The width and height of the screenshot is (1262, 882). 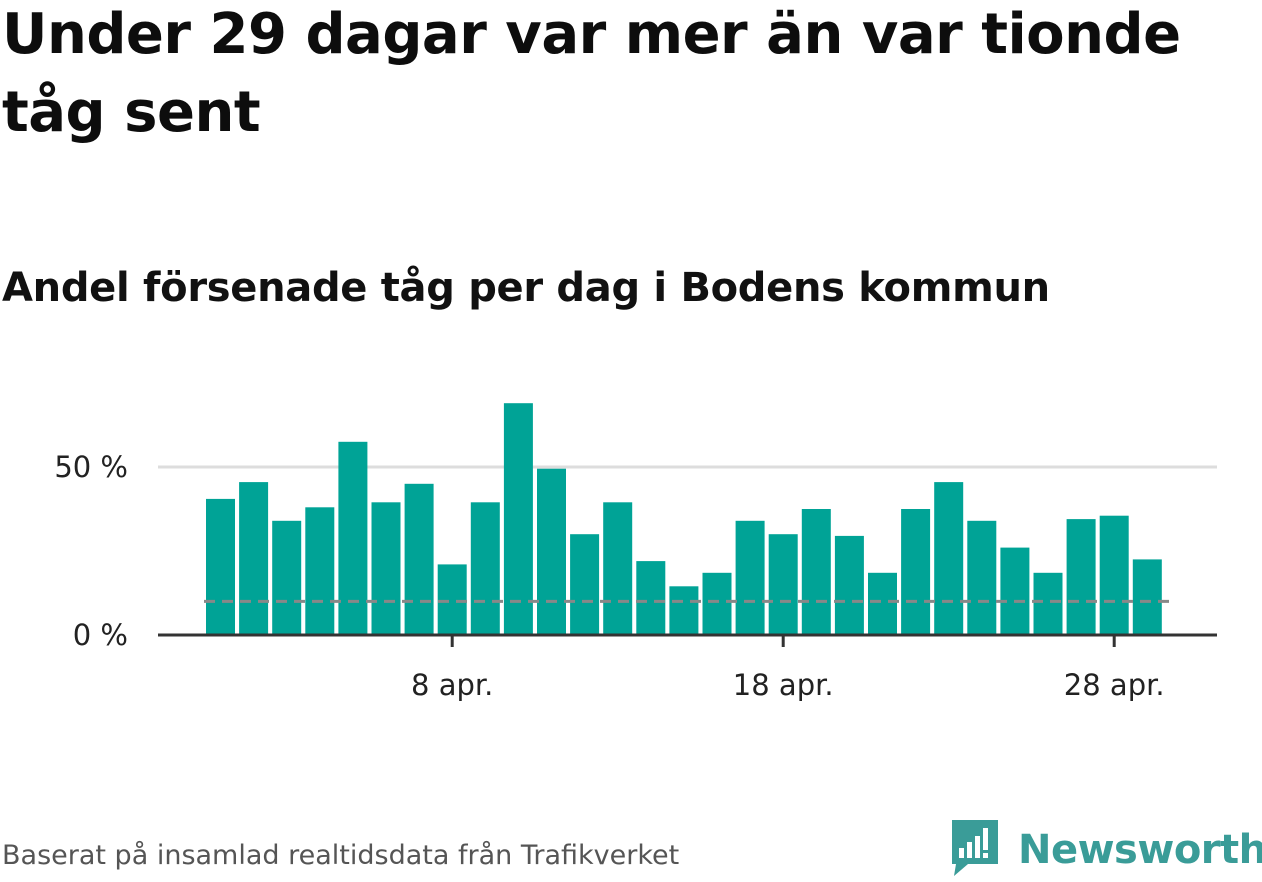 What do you see at coordinates (100, 635) in the screenshot?
I see `y-tick-label-0: 0 %` at bounding box center [100, 635].